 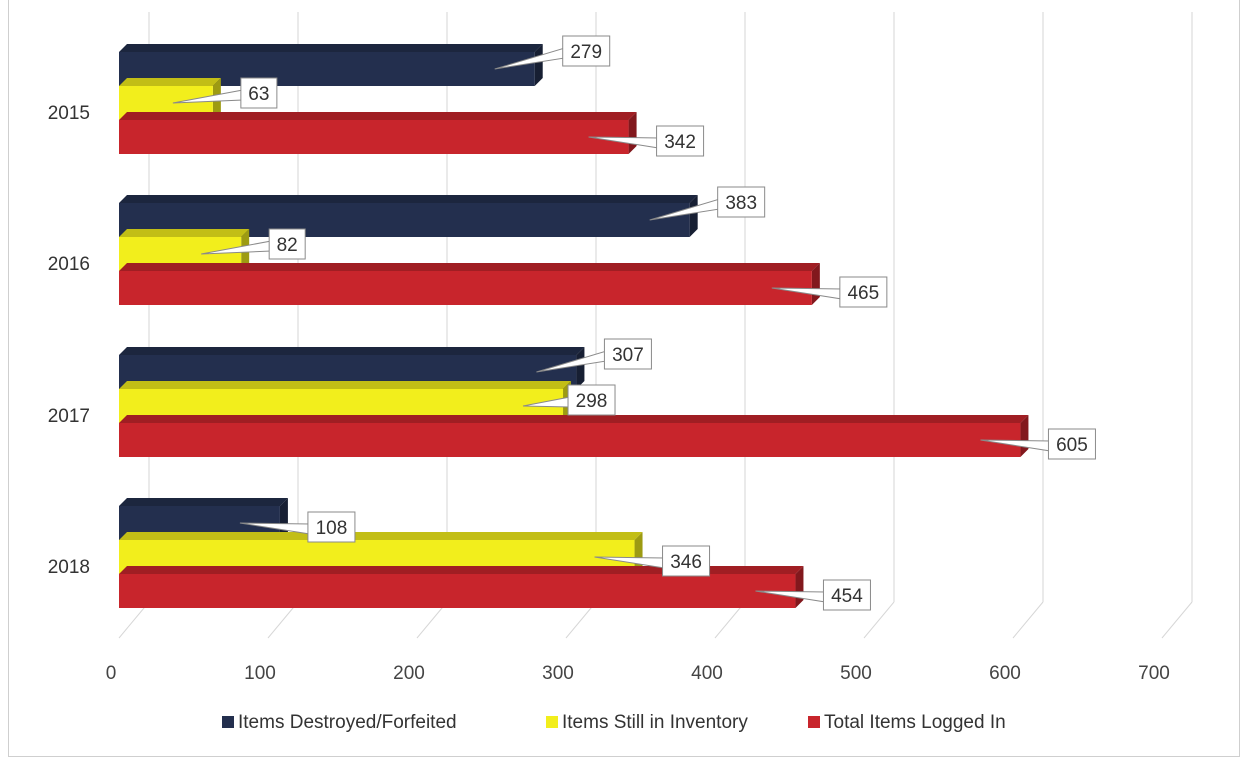 I want to click on legend-item: Items Destroyed/Forfeited, so click(x=339, y=722).